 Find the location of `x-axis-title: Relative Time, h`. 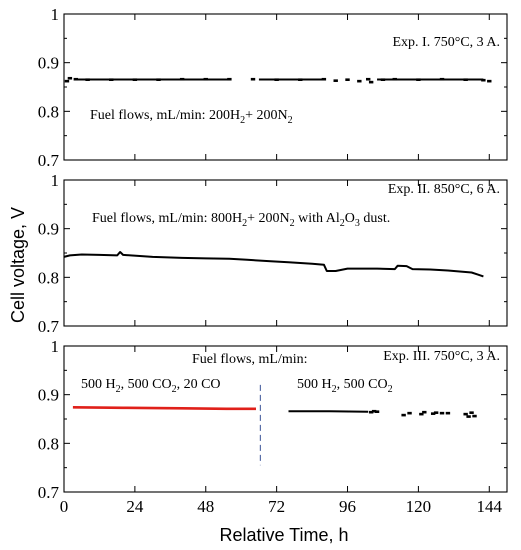

x-axis-title: Relative Time, h is located at coordinates (283, 535).